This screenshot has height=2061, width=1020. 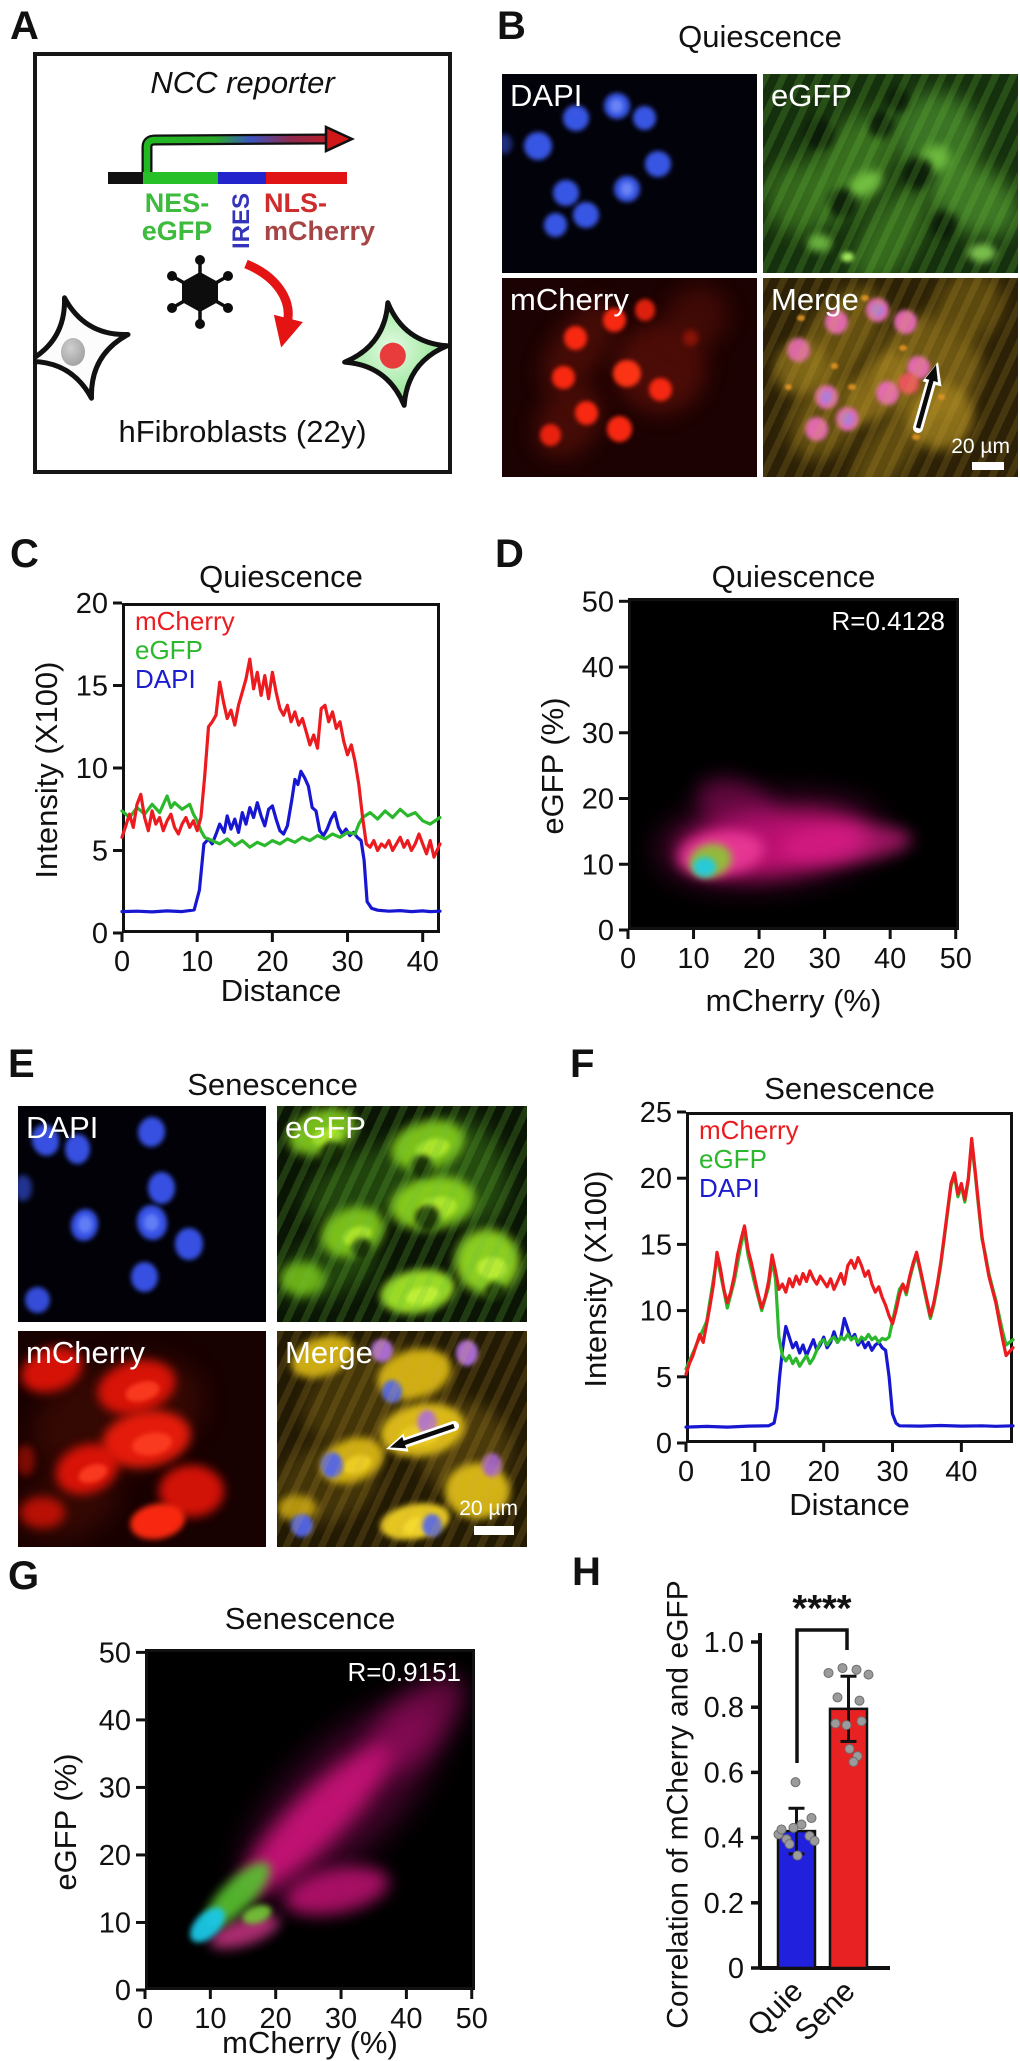 What do you see at coordinates (177, 203) in the screenshot?
I see `label-nes: NES-` at bounding box center [177, 203].